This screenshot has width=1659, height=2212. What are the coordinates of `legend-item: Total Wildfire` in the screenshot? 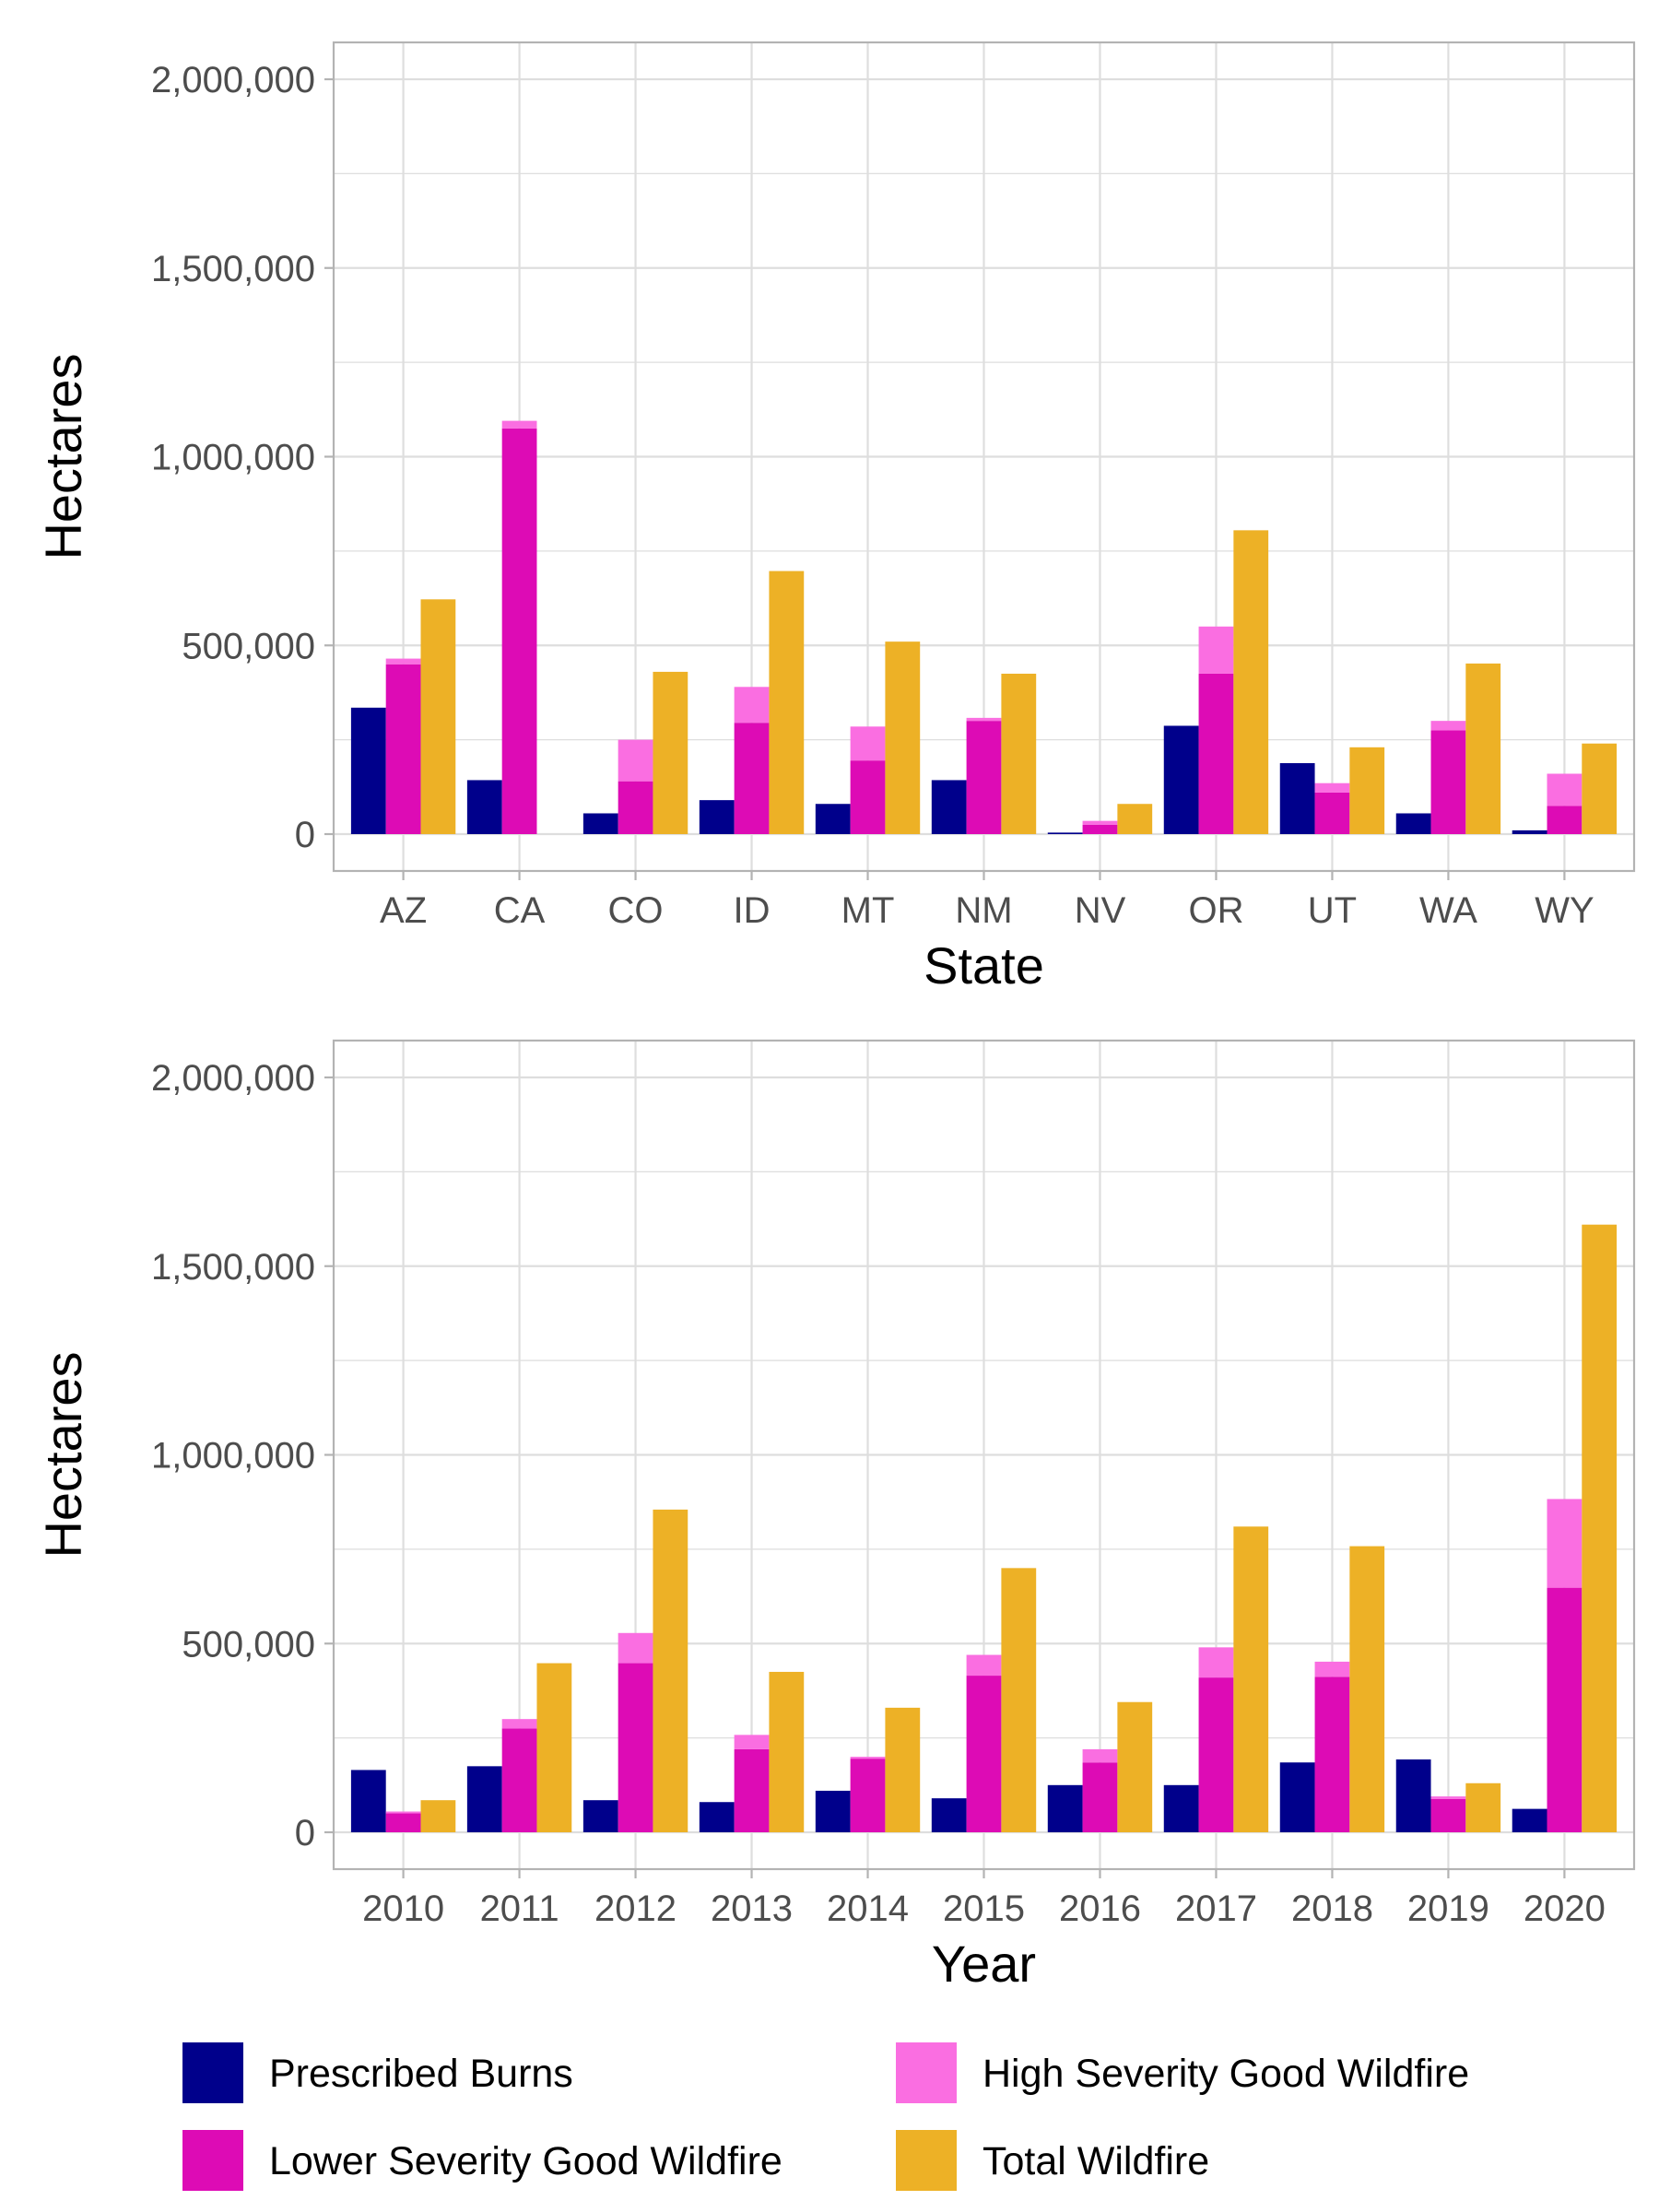 It's located at (1052, 2160).